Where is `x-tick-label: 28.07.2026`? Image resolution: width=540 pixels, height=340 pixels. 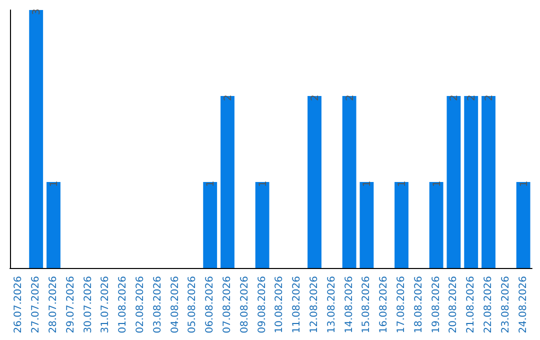 x-tick-label: 28.07.2026 is located at coordinates (53, 305).